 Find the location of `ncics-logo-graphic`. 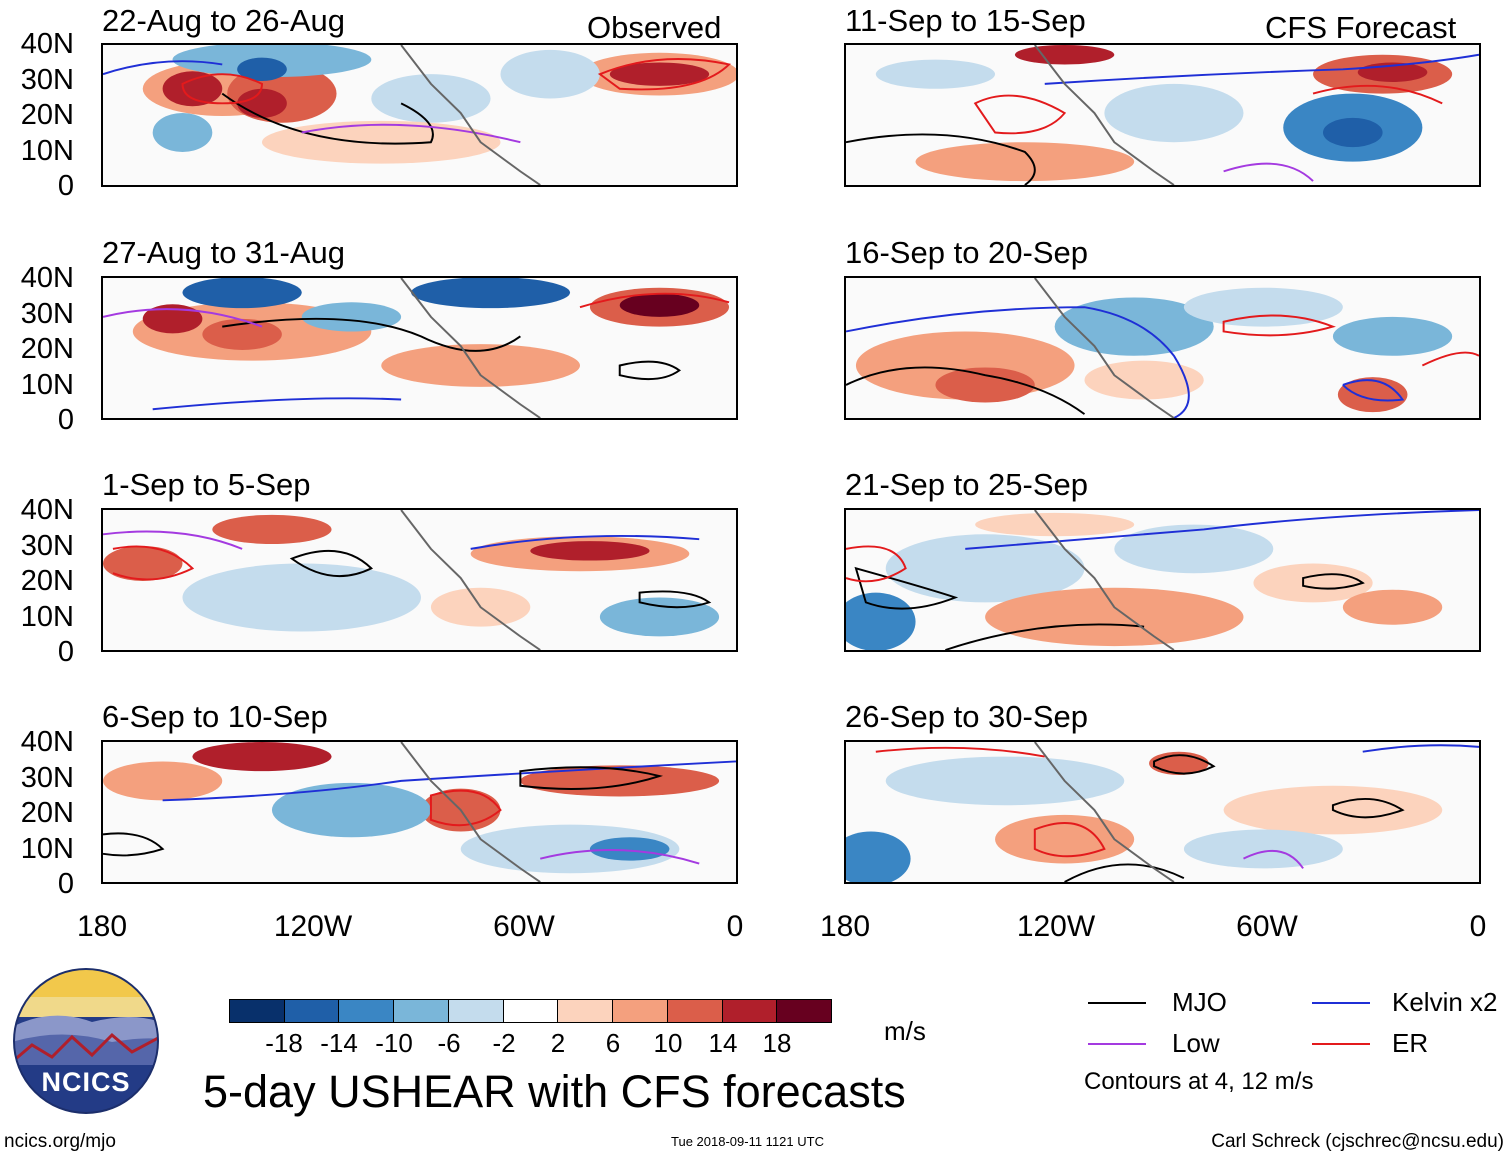

ncics-logo-graphic is located at coordinates (86, 1041).